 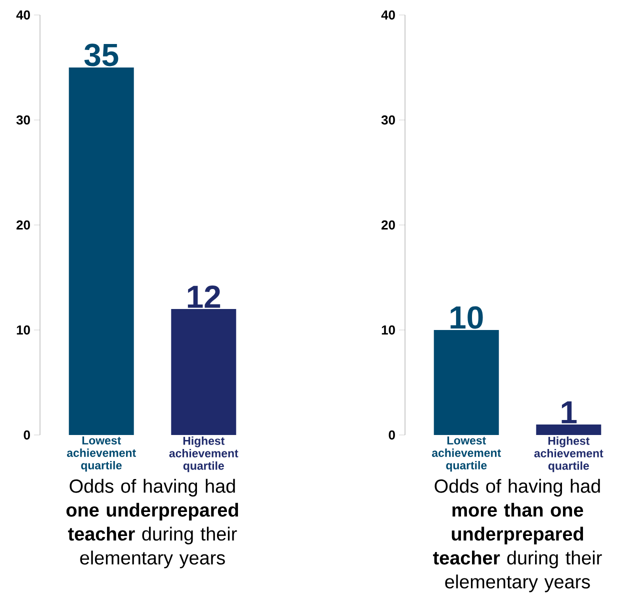 I want to click on x-axis-title: Odds of having had more than one underprepared teacher during their elementary years, so click(x=517, y=535).